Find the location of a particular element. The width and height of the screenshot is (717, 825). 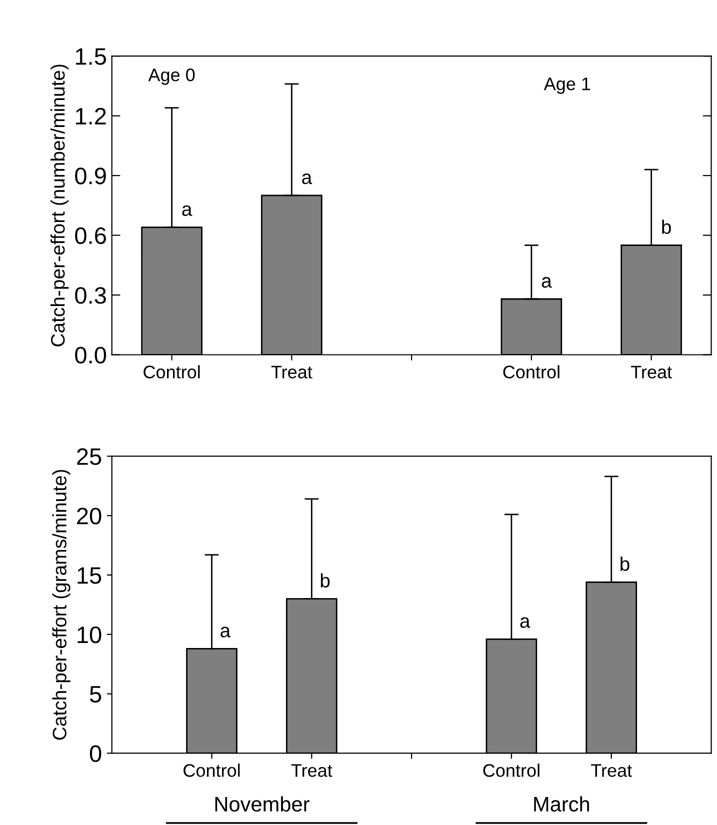

y-tick-label: 0.3 is located at coordinates (90, 295).